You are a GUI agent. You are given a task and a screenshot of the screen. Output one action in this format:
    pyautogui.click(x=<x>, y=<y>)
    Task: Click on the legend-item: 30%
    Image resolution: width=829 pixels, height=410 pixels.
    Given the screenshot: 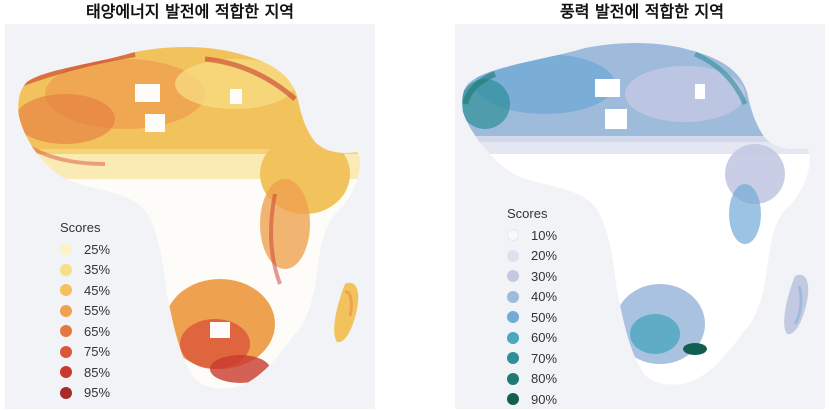 What is the action you would take?
    pyautogui.click(x=532, y=276)
    